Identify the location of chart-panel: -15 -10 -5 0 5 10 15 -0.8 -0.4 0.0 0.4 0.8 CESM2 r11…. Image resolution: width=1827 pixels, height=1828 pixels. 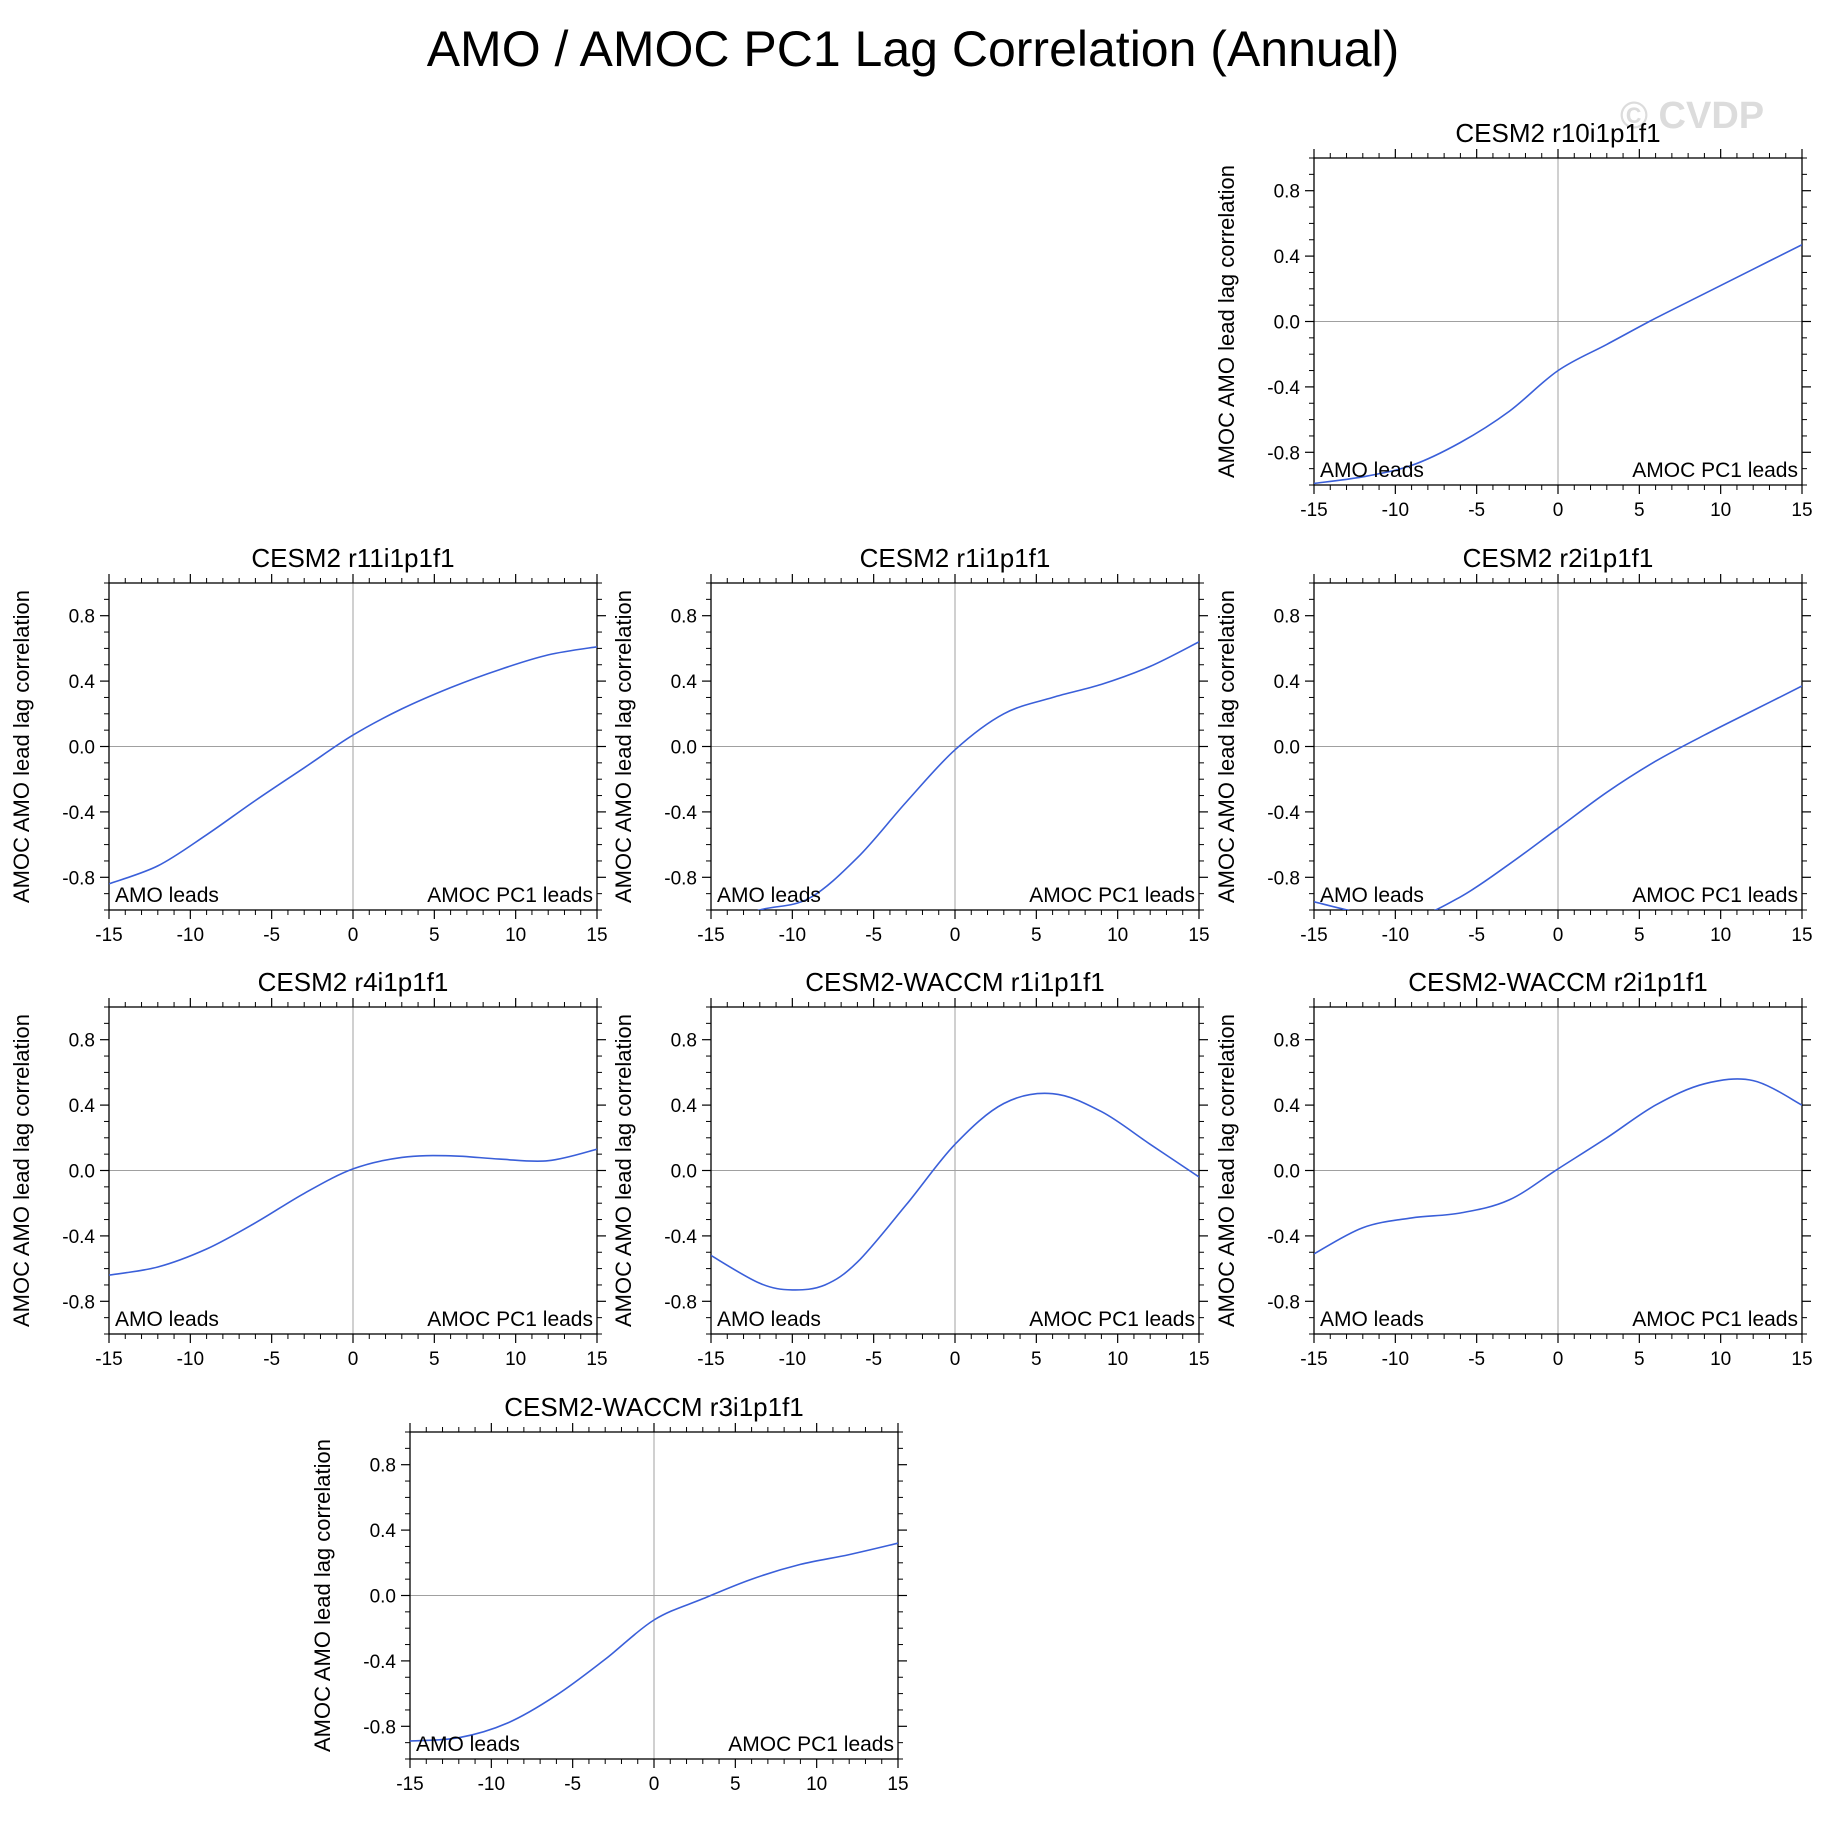
(308, 744).